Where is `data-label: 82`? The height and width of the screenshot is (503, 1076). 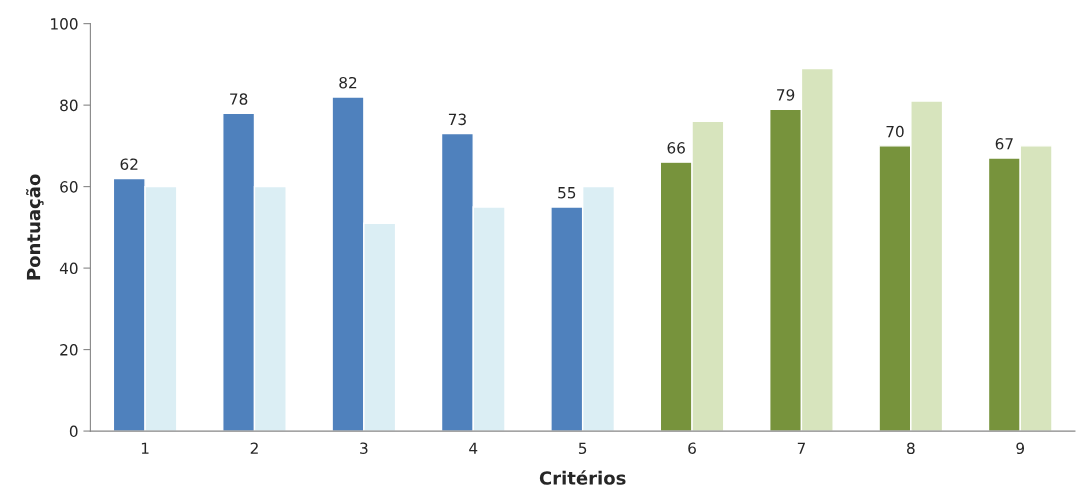
data-label: 82 is located at coordinates (348, 82).